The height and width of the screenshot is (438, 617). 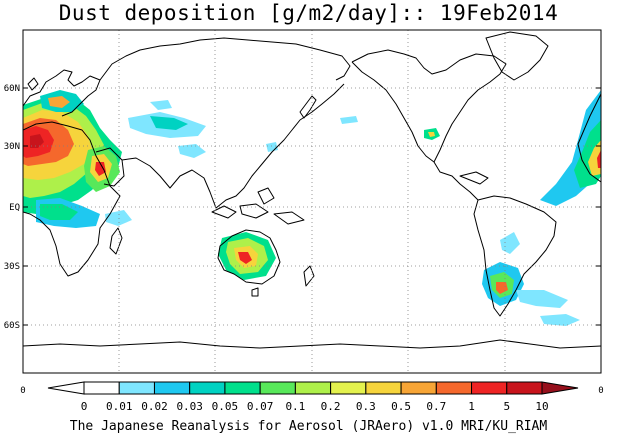 What do you see at coordinates (12, 89) in the screenshot?
I see `lat-label-60n: 60N` at bounding box center [12, 89].